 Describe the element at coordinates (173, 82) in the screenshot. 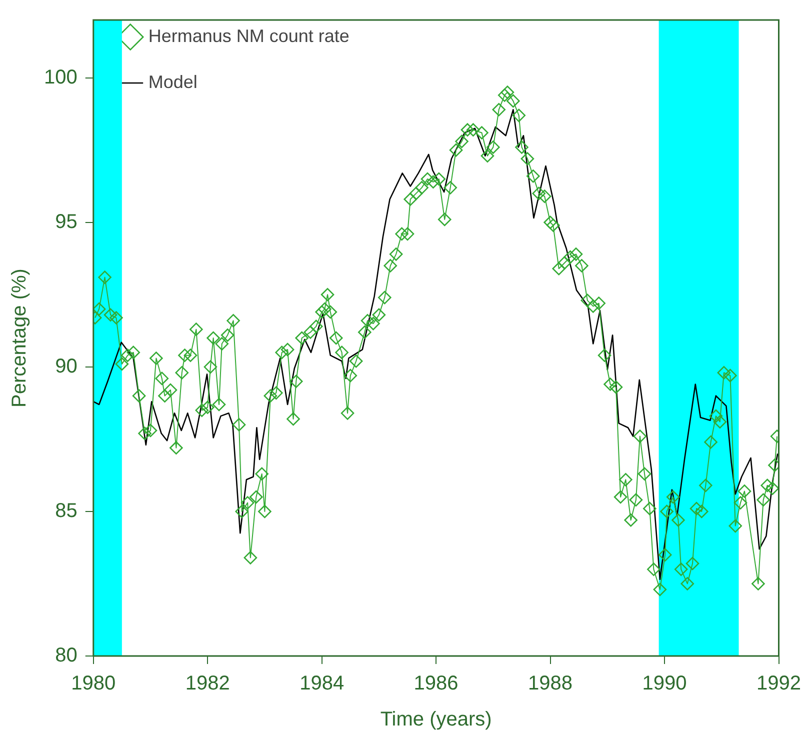

I see `legend-label: Model` at that location.